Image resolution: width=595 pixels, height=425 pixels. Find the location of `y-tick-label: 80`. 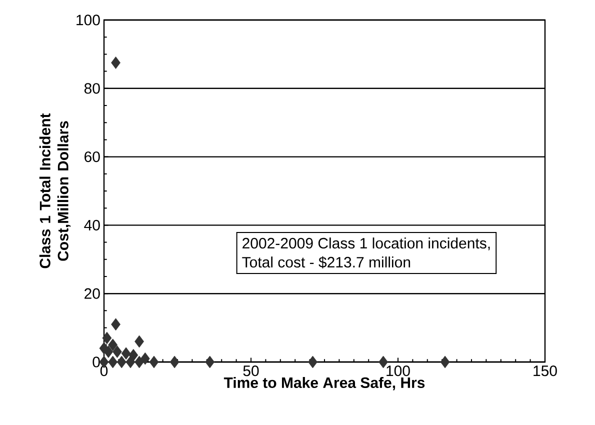

y-tick-label: 80 is located at coordinates (92, 88).